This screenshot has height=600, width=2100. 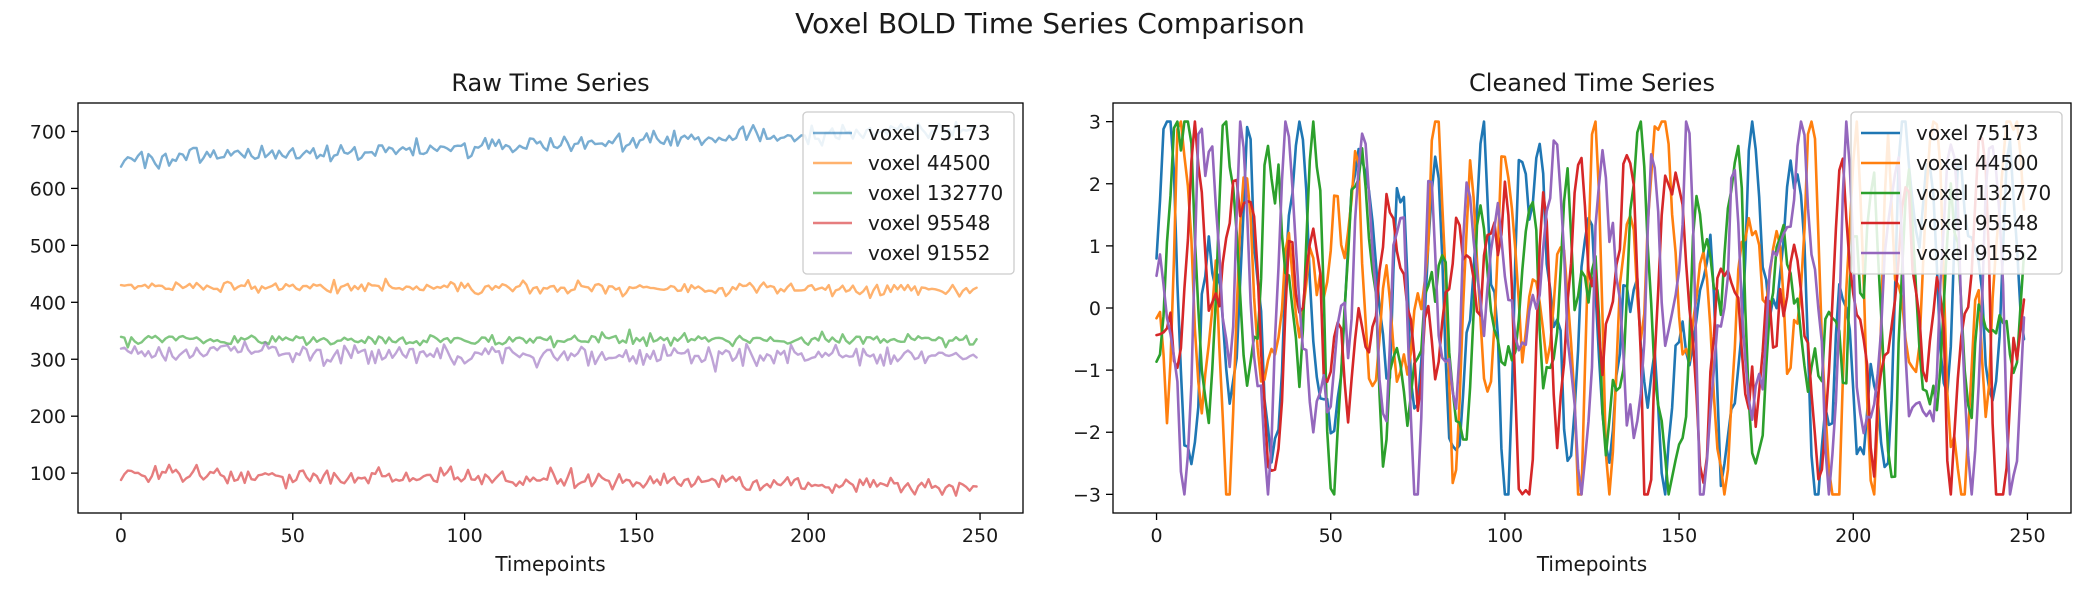 I want to click on y-tick-label: 1, so click(x=1095, y=247).